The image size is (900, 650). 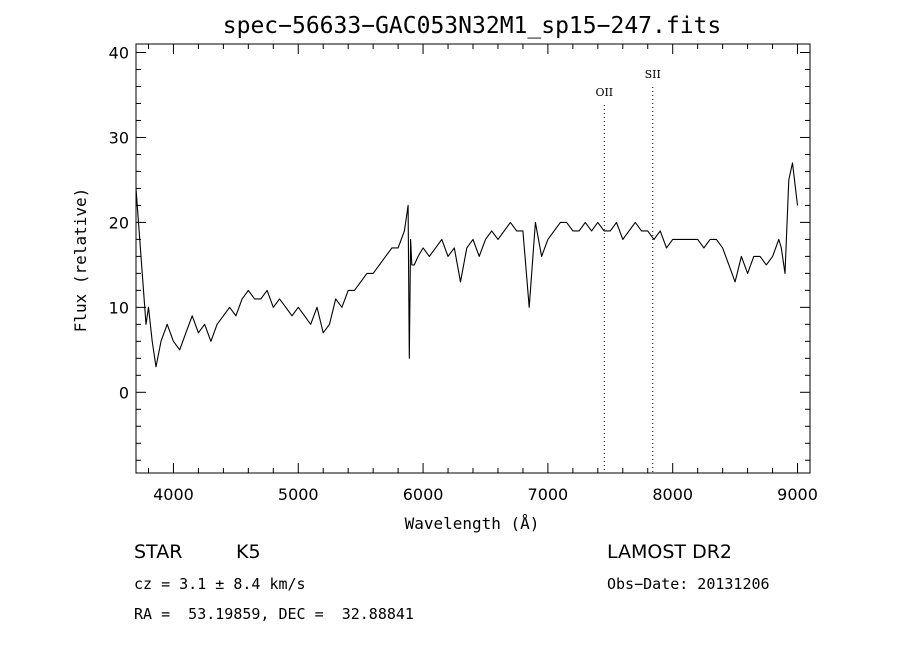 What do you see at coordinates (80, 260) in the screenshot?
I see `y-axis-label: Flux (relative)` at bounding box center [80, 260].